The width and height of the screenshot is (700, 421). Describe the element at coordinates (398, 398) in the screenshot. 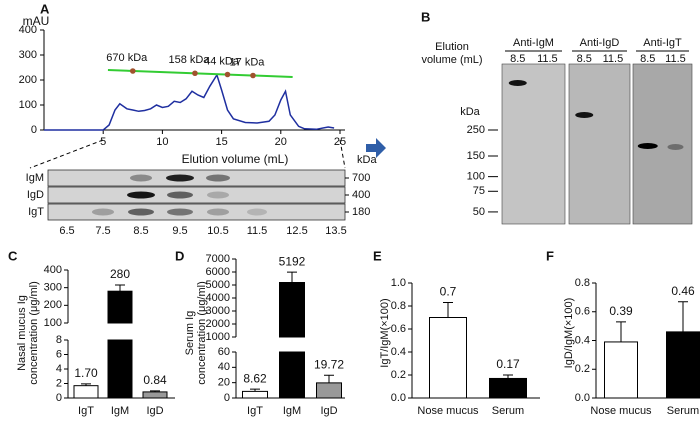

I see `y-tick-label: 0.0` at that location.